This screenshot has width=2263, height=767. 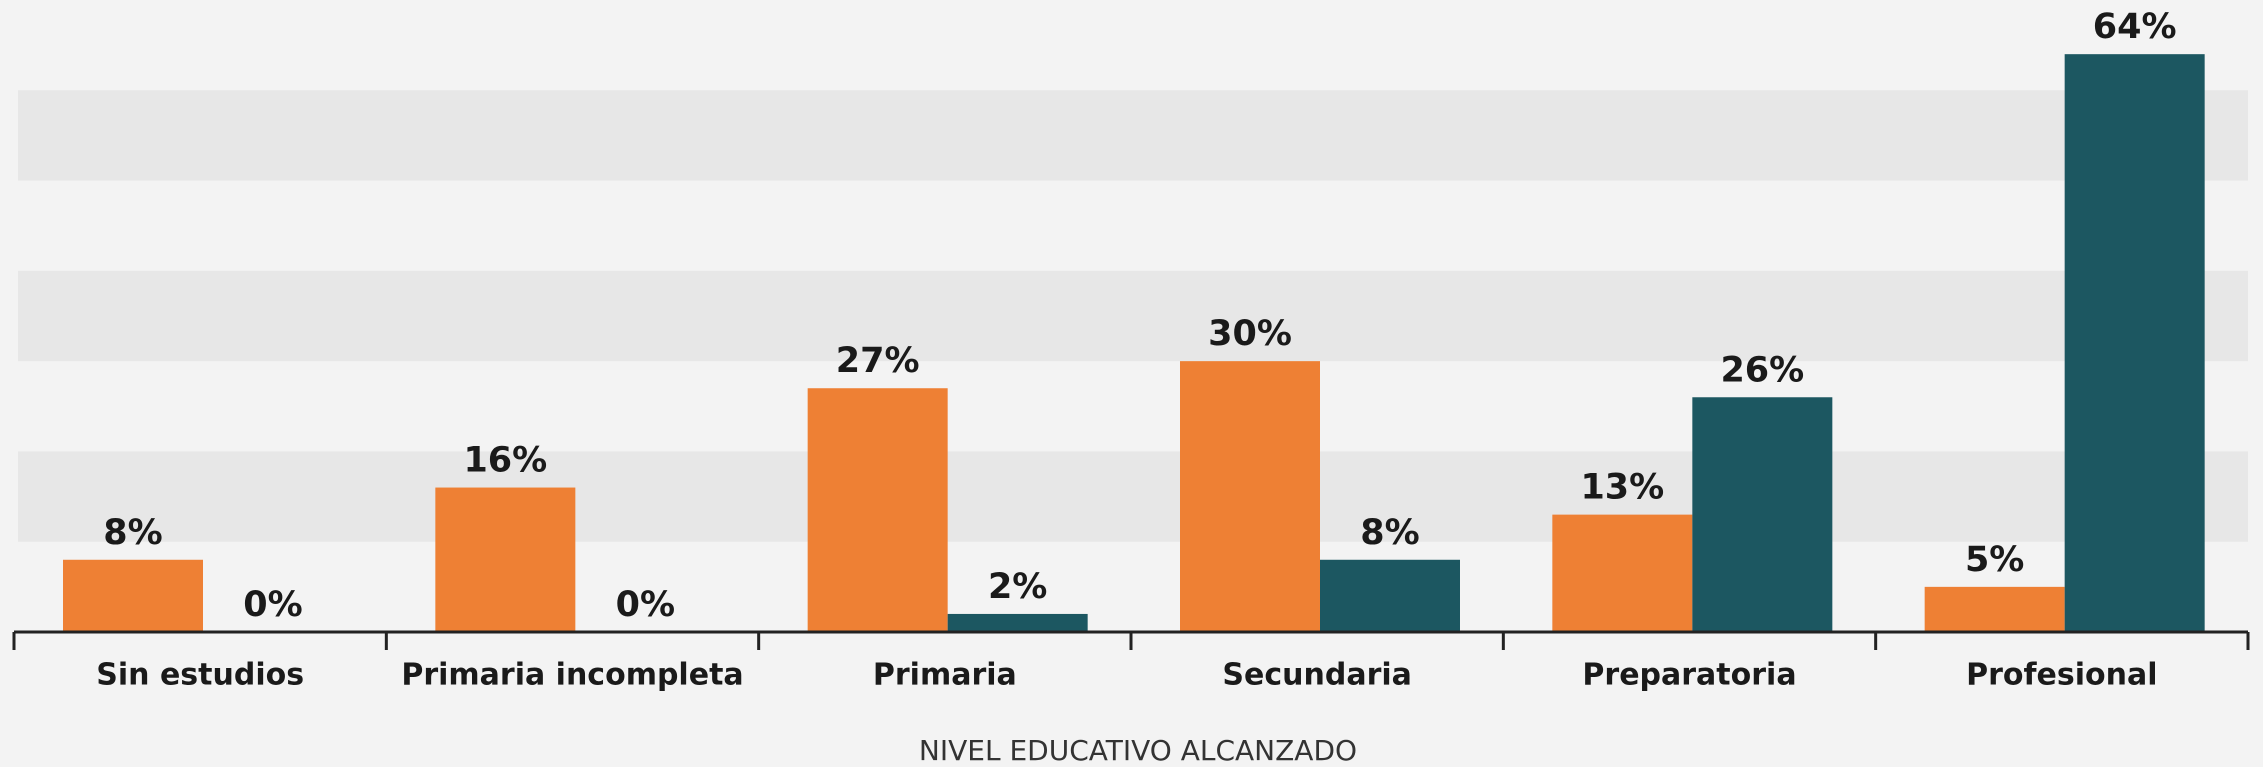 I want to click on data-label: 64%, so click(x=2135, y=27).